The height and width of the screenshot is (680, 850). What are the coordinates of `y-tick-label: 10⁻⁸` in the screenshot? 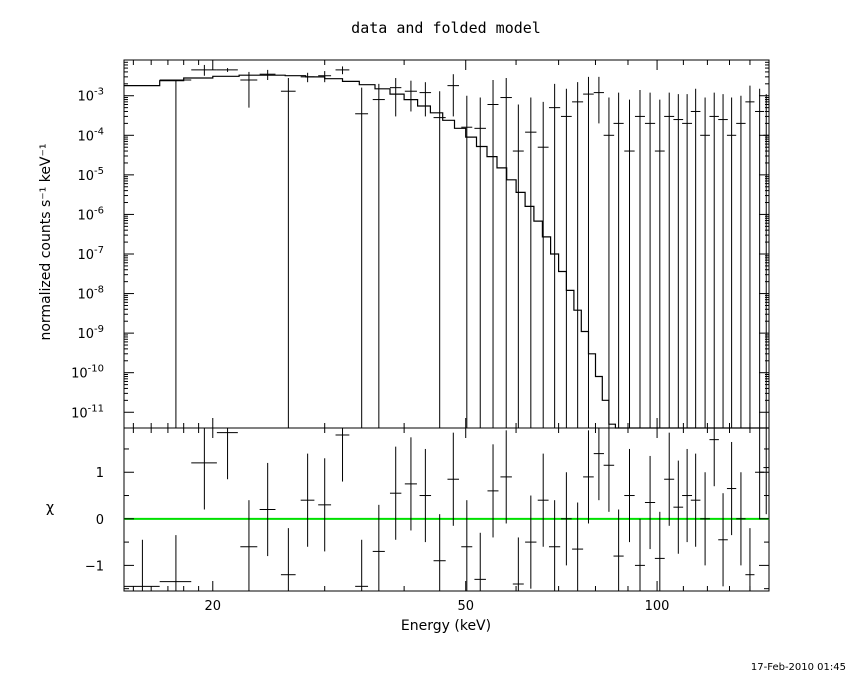 It's located at (90, 294).